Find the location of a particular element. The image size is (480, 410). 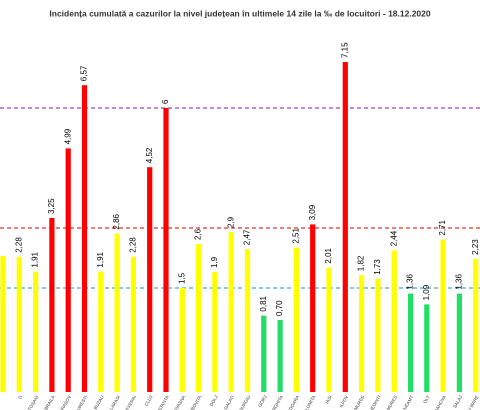

x-tick-label: HARGHITA is located at coordinates (276, 402).